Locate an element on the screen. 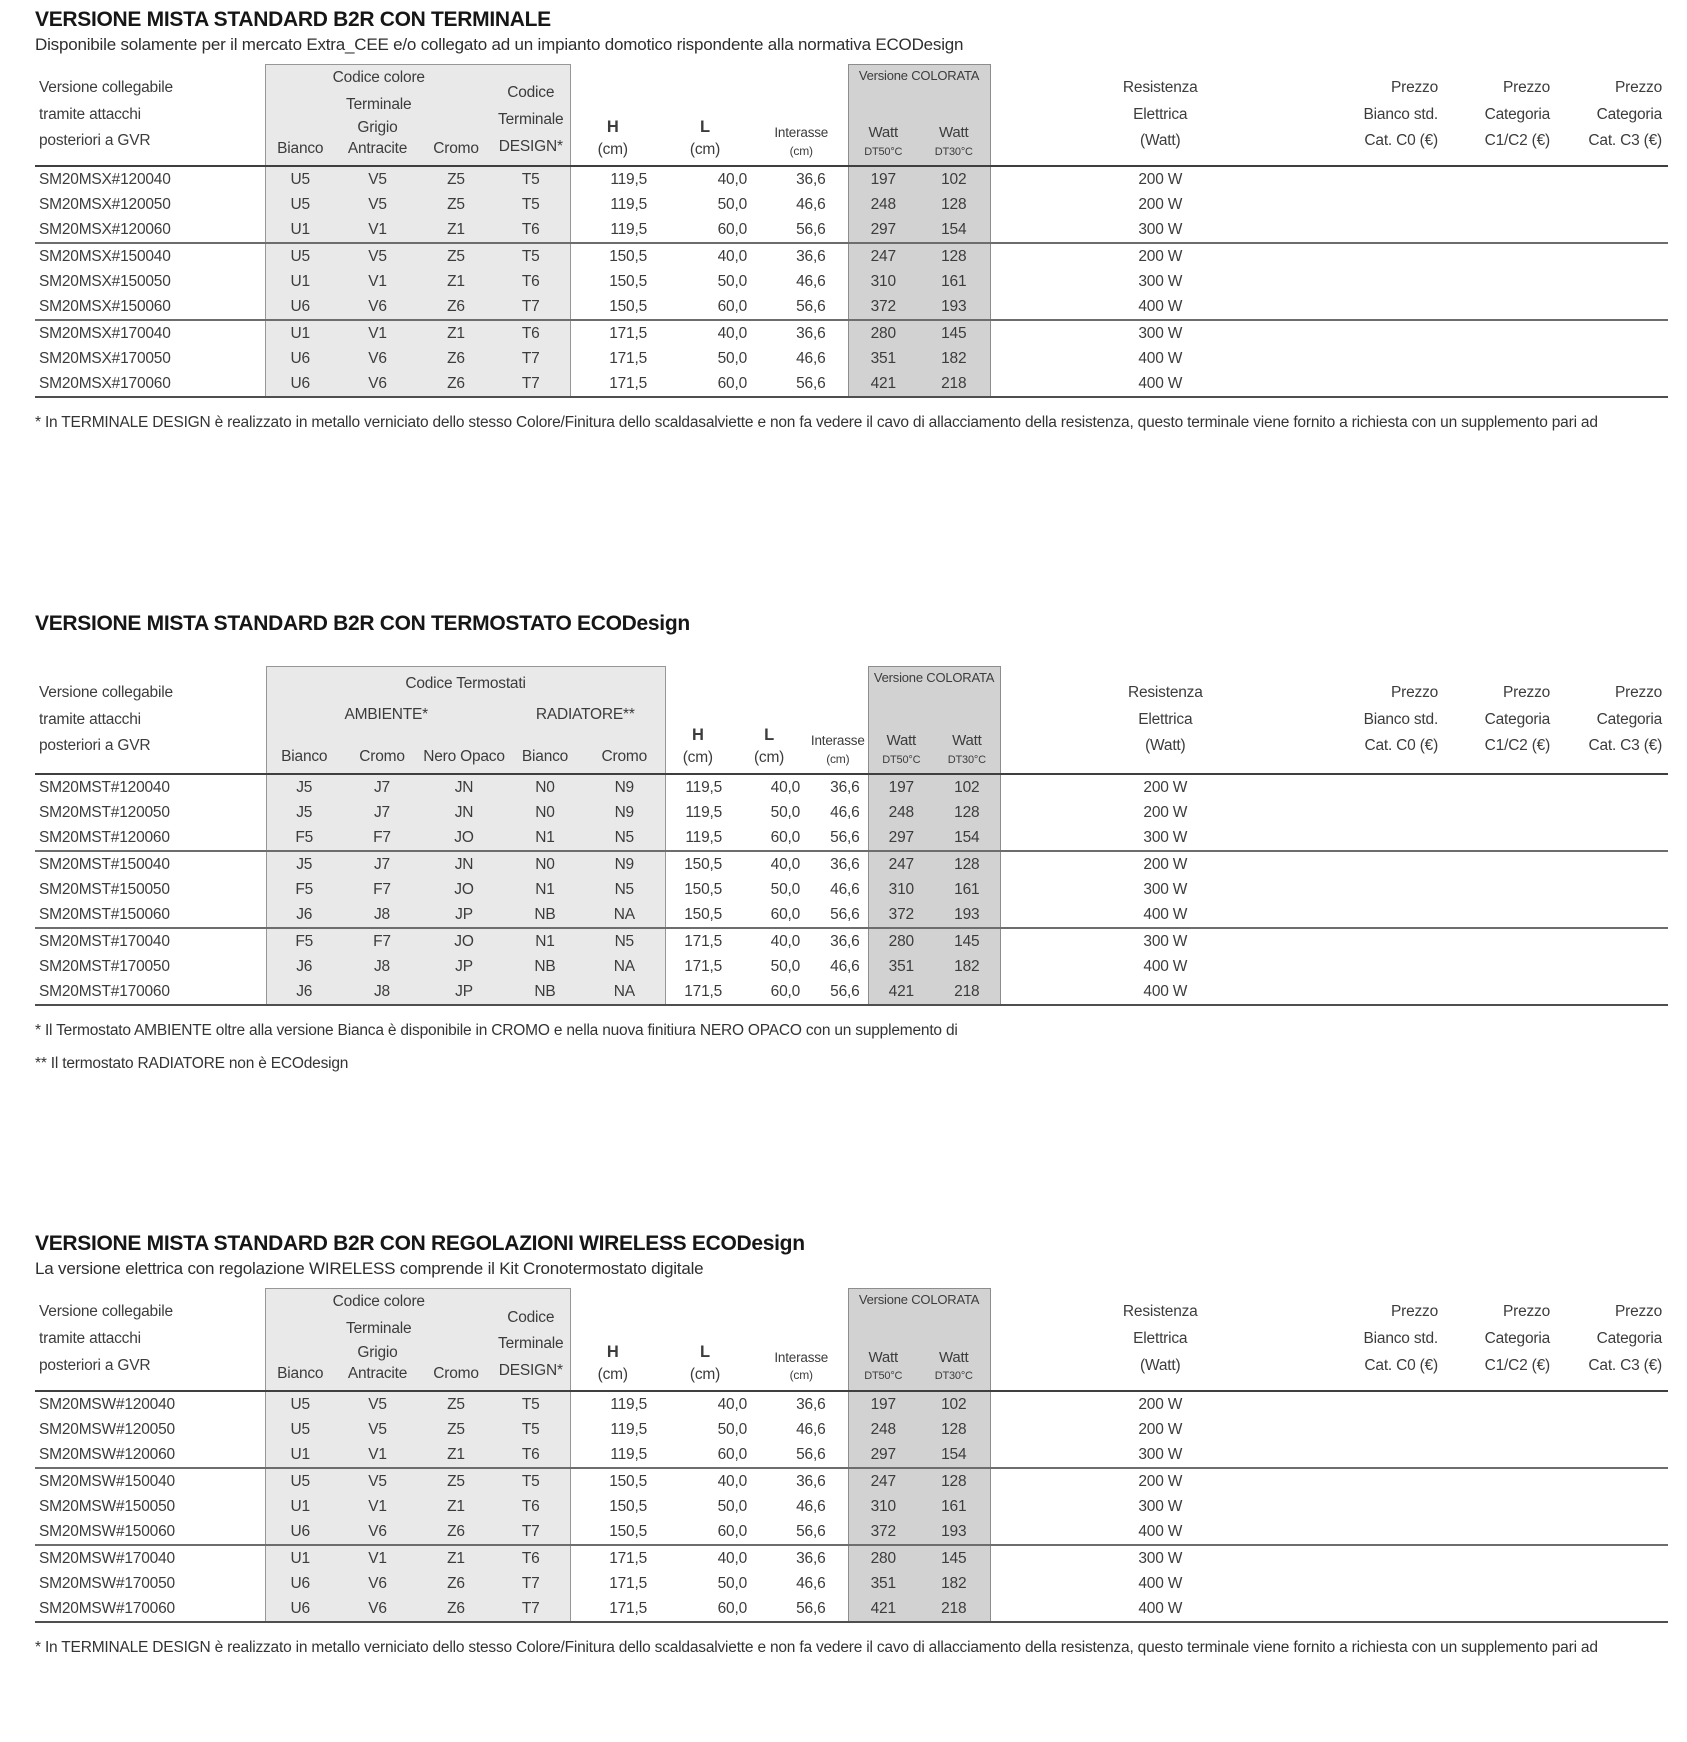 The width and height of the screenshot is (1687, 1742). header-price-c1c2: Prezzo Categoria C1/C2 (€) is located at coordinates (1500, 116).